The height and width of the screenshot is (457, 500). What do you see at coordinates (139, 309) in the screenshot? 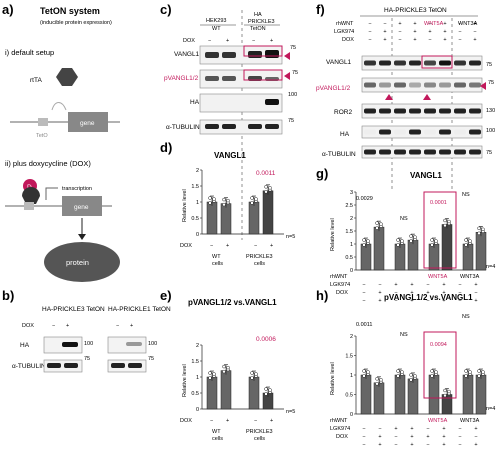
I see `b-col2-header: HA-PRICKLE1 TetON` at bounding box center [139, 309].